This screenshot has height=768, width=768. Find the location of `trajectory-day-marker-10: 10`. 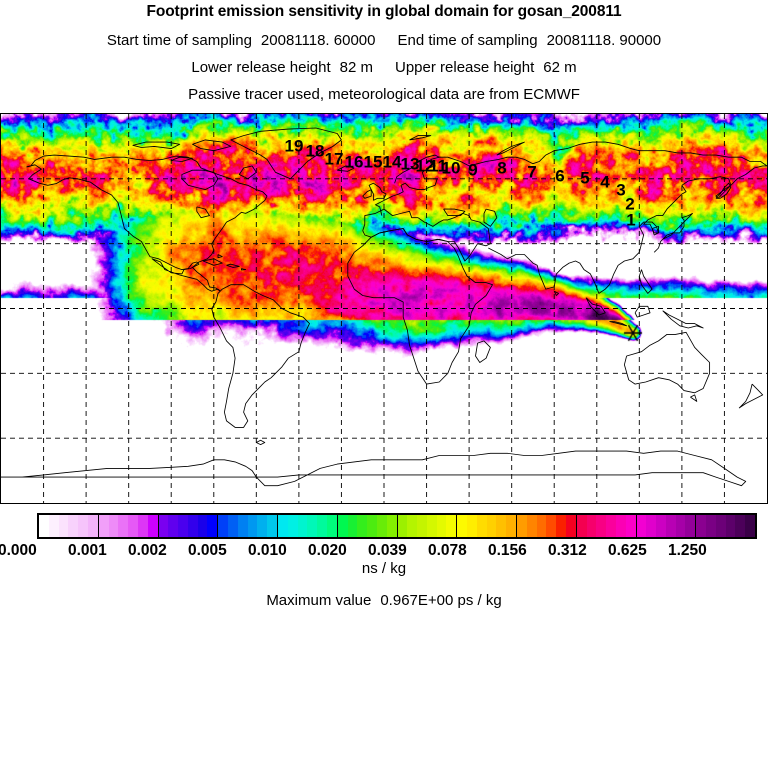

trajectory-day-marker-10: 10 is located at coordinates (451, 168).